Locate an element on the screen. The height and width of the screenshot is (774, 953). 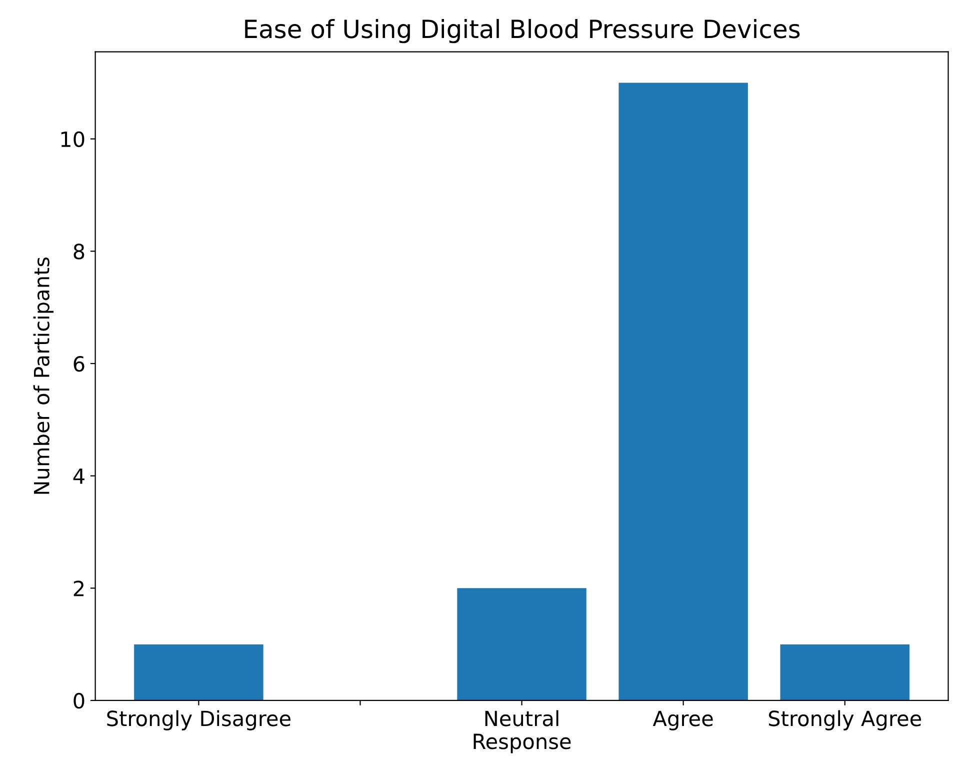
chart-title: Ease of Using Digital Blood Pressure Devices is located at coordinates (522, 31).